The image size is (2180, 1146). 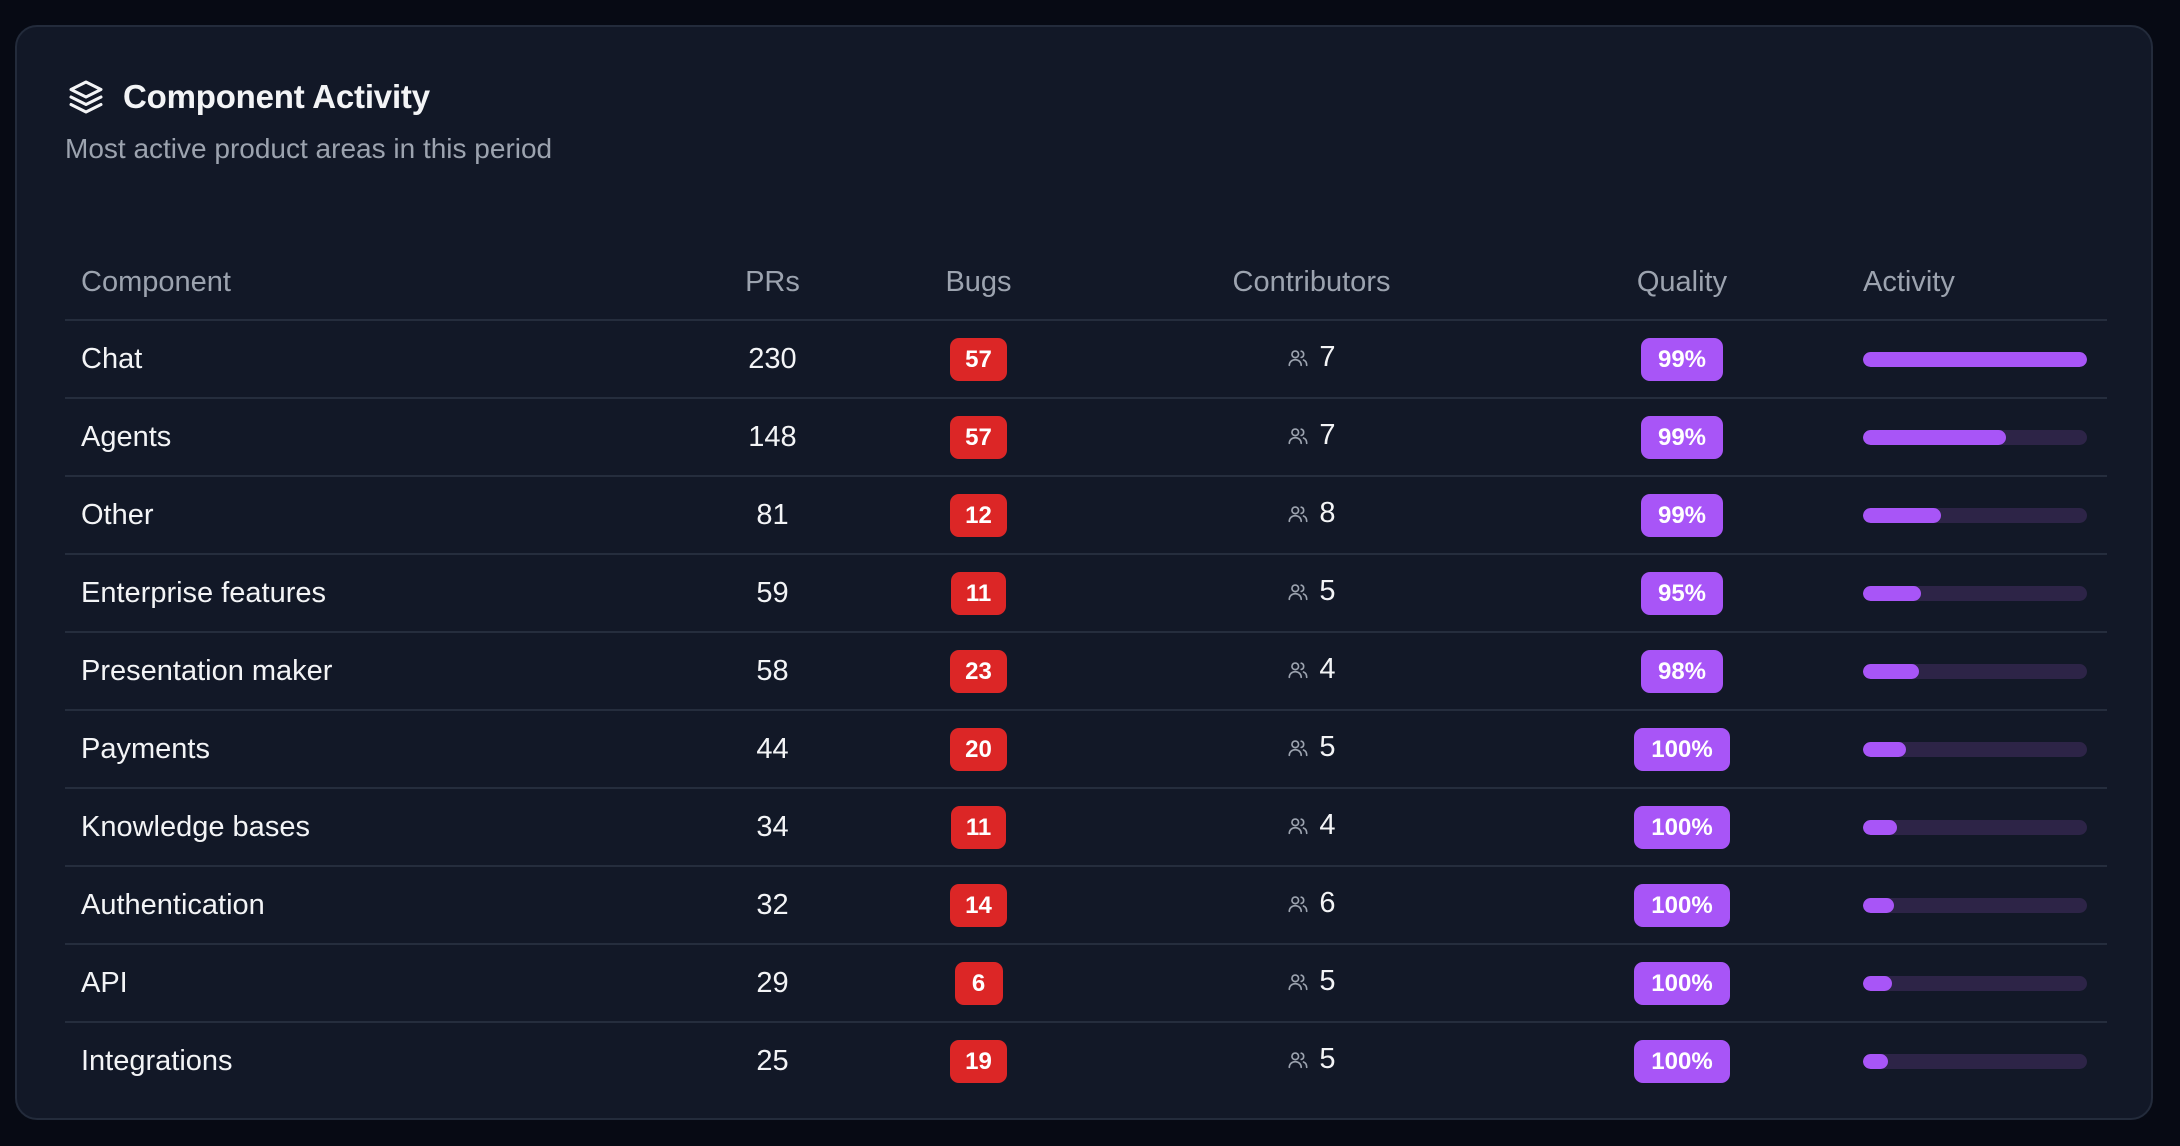 I want to click on table-row: Knowledge bases 34 11 4 100%, so click(x=1086, y=827).